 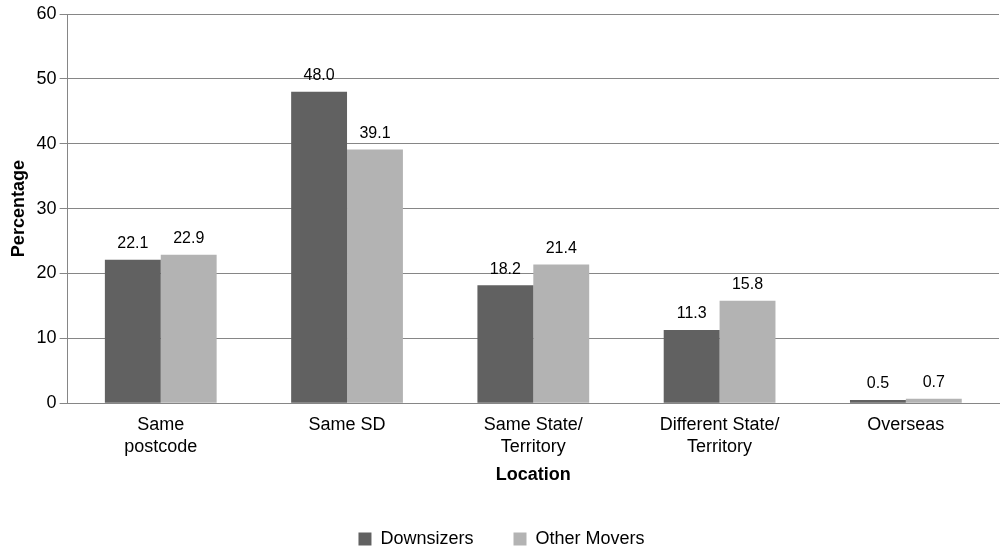 What do you see at coordinates (17, 209) in the screenshot?
I see `y-axis-title: Percentage` at bounding box center [17, 209].